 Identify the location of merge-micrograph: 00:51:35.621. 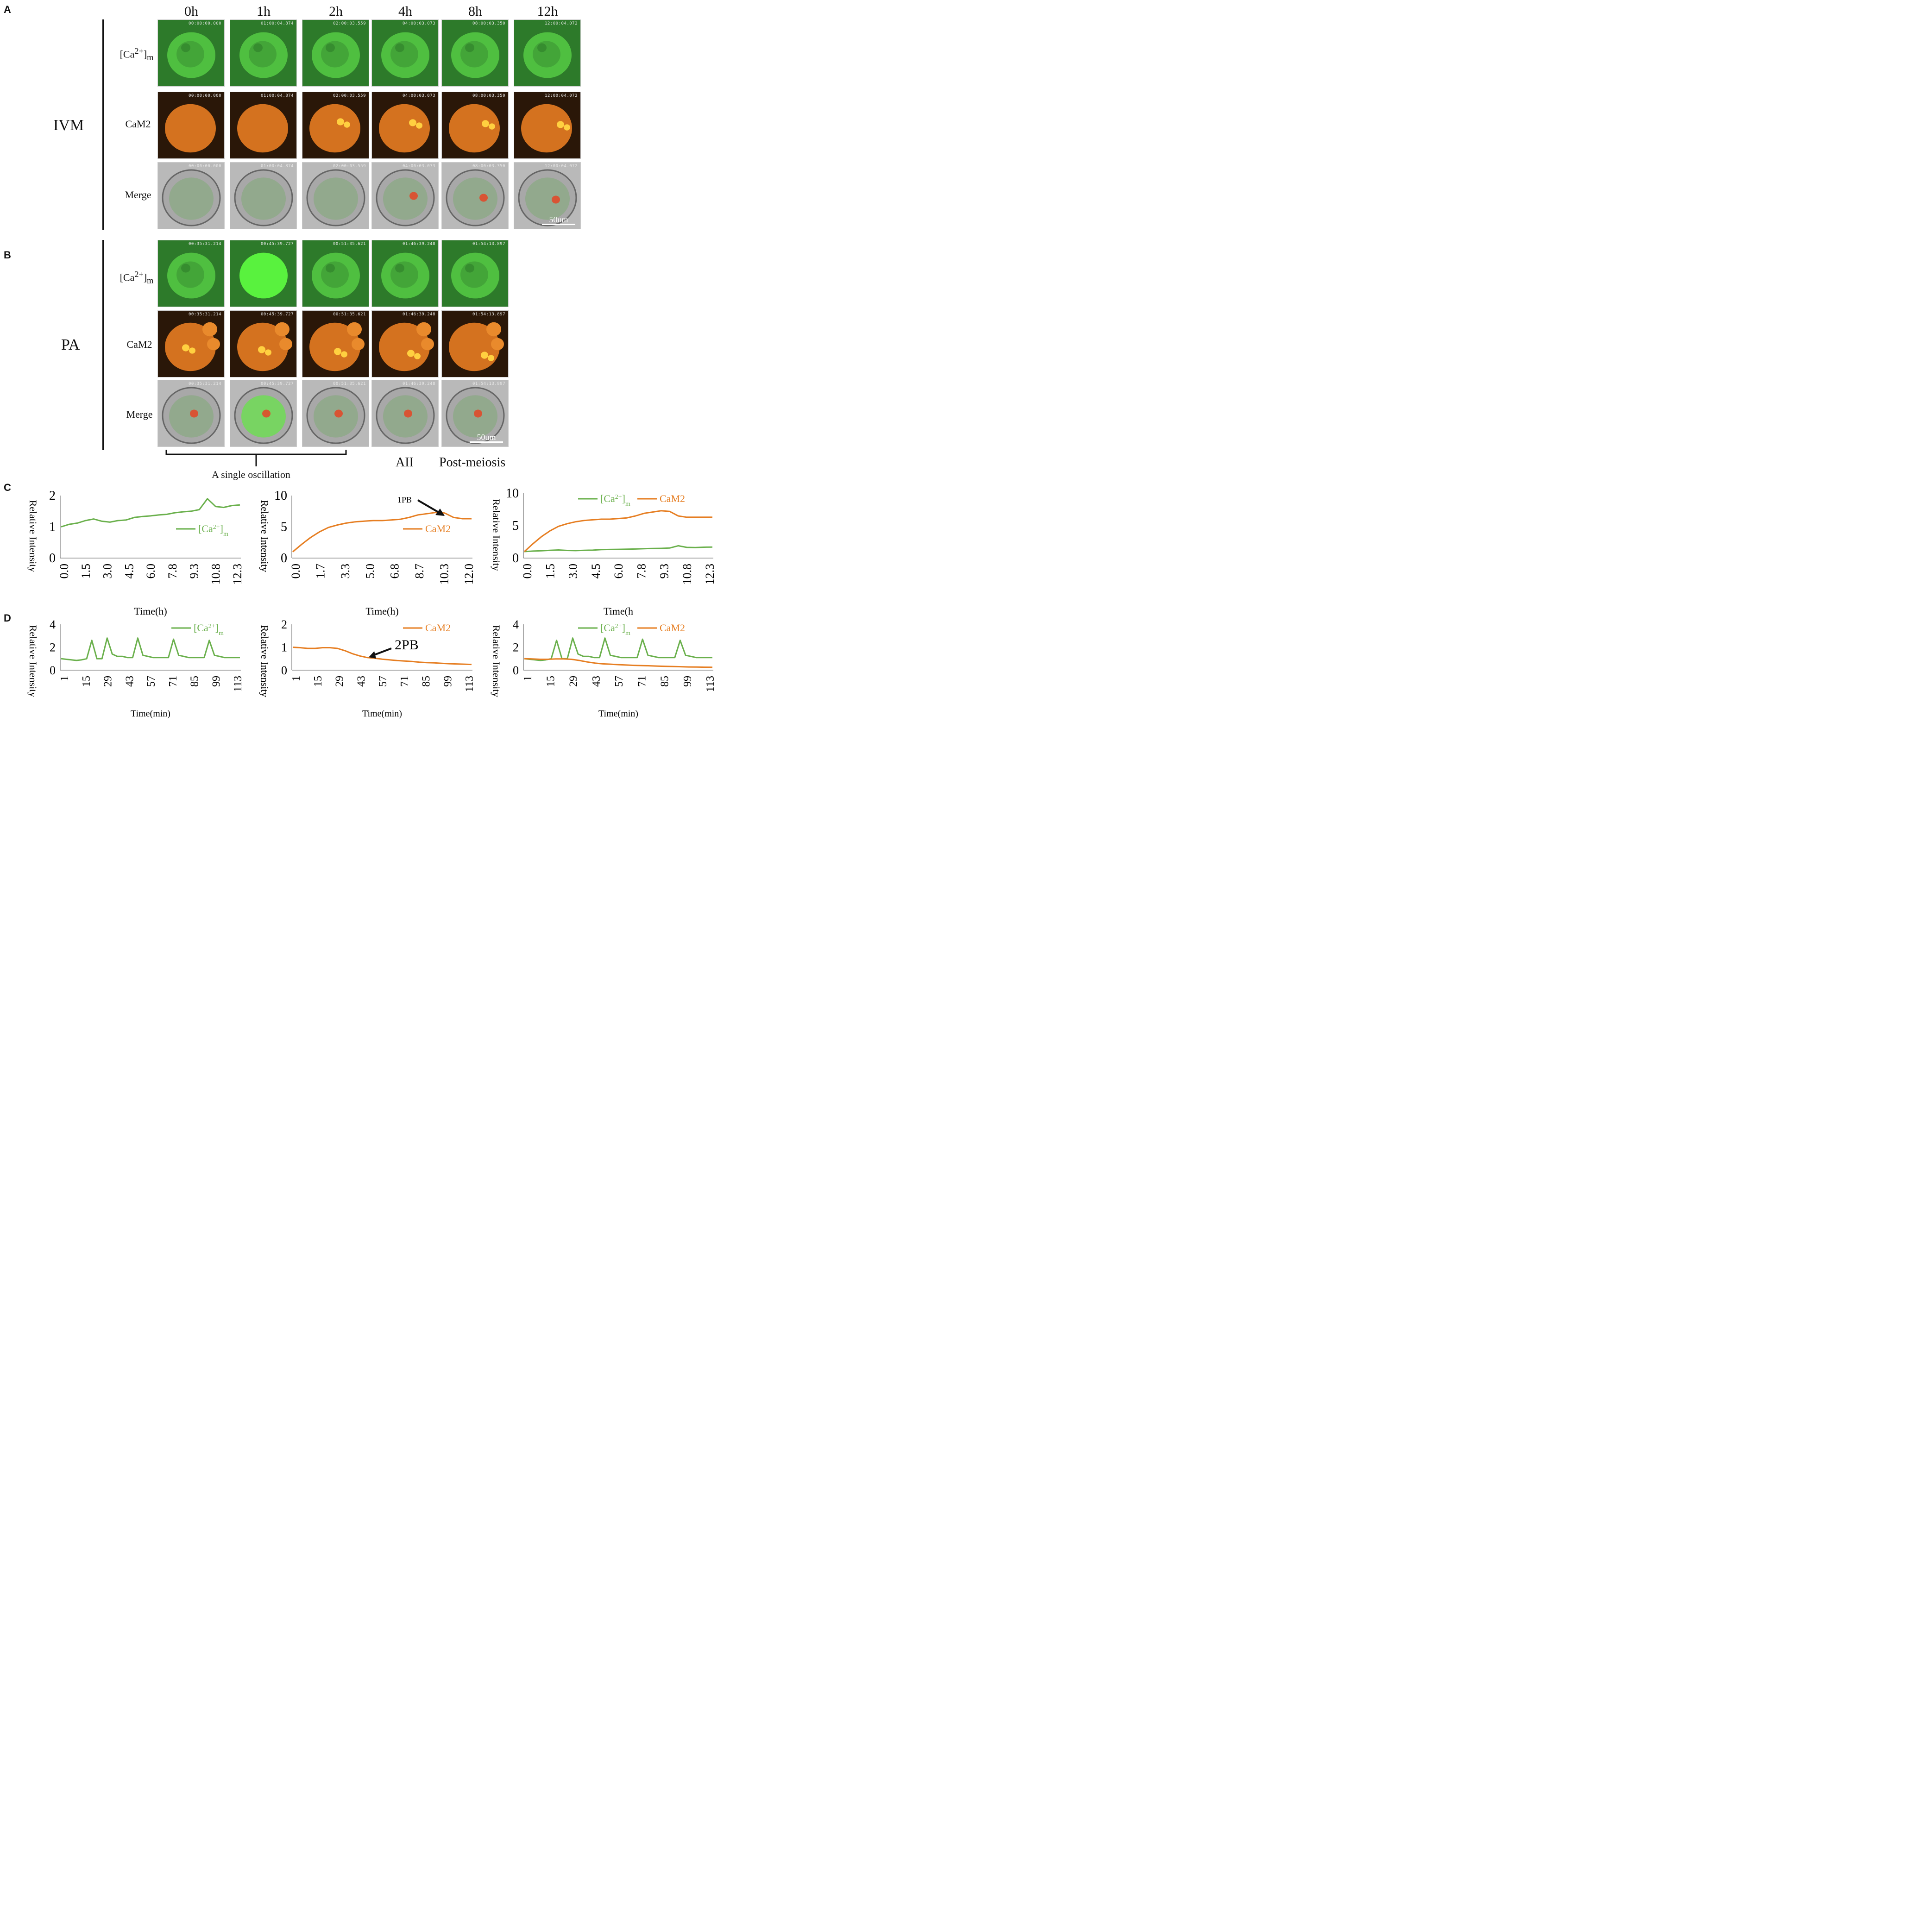
(335, 413).